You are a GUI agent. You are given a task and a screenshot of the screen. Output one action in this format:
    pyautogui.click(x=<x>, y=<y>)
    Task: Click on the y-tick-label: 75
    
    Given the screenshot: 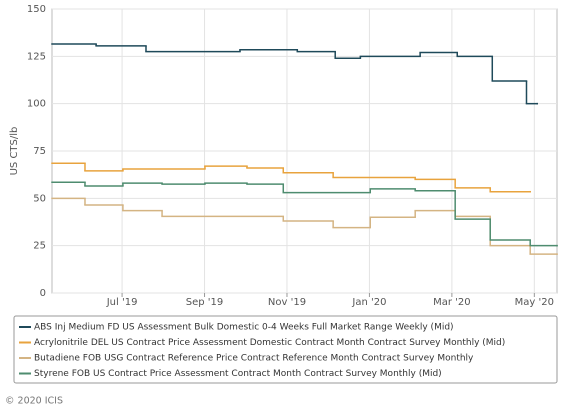 What is the action you would take?
    pyautogui.click(x=39, y=151)
    